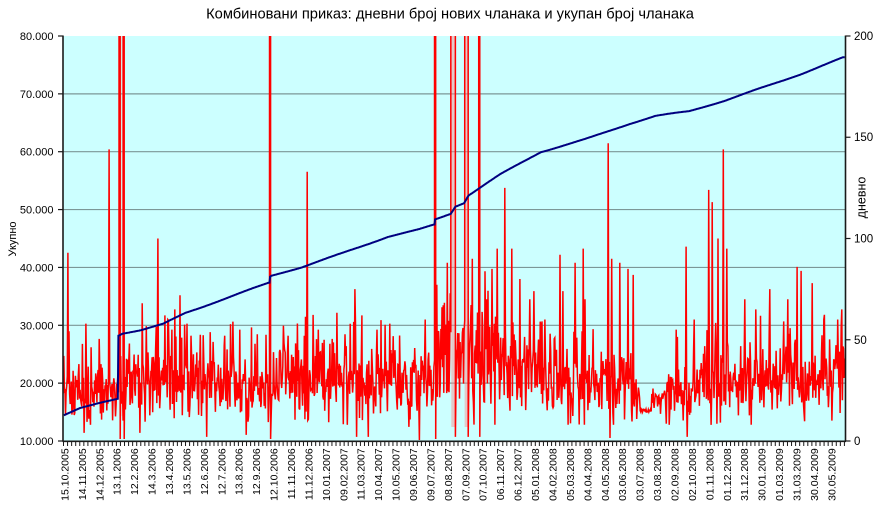  Describe the element at coordinates (780, 474) in the screenshot. I see `svg-text: 01.03.2009` at that location.